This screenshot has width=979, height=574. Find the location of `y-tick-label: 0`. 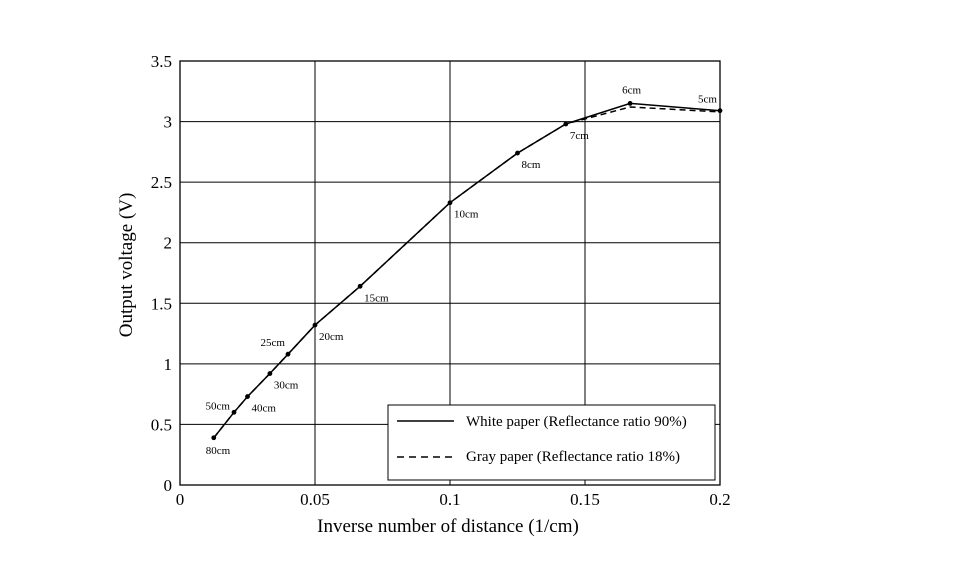

y-tick-label: 0 is located at coordinates (168, 485).